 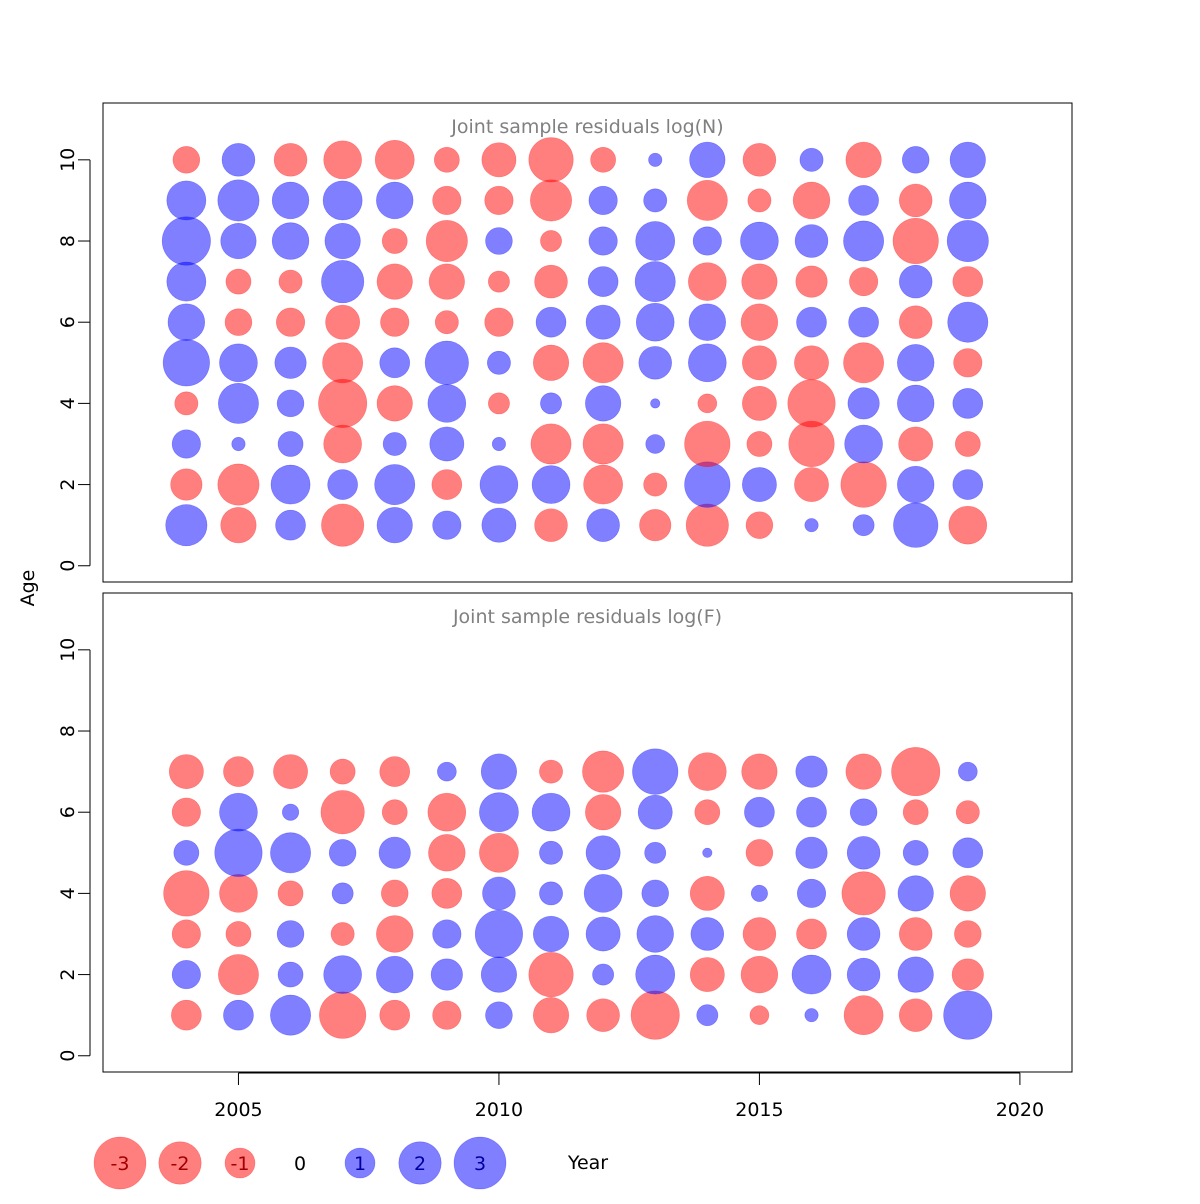 What do you see at coordinates (180, 1164) in the screenshot?
I see `legend-label: -2` at bounding box center [180, 1164].